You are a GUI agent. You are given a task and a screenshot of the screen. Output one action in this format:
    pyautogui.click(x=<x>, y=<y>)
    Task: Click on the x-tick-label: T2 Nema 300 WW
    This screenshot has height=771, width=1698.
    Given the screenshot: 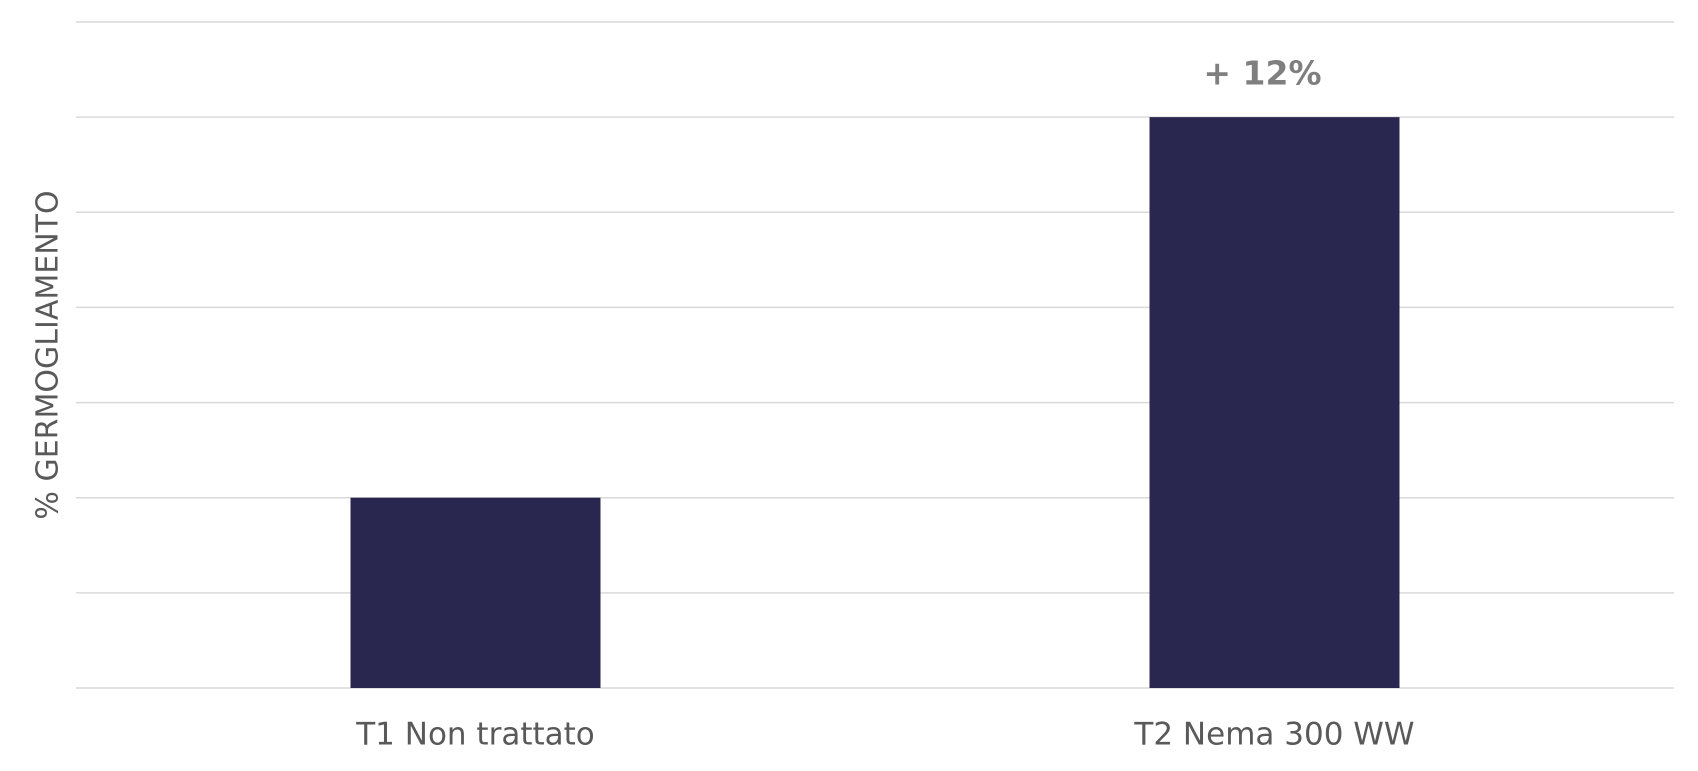 What is the action you would take?
    pyautogui.click(x=1273, y=735)
    